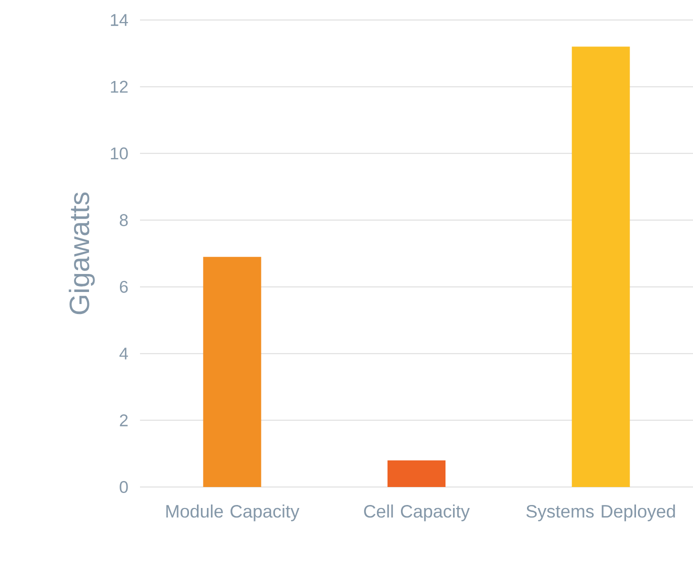 Image resolution: width=693 pixels, height=583 pixels. I want to click on y-tick-label: 8, so click(124, 220).